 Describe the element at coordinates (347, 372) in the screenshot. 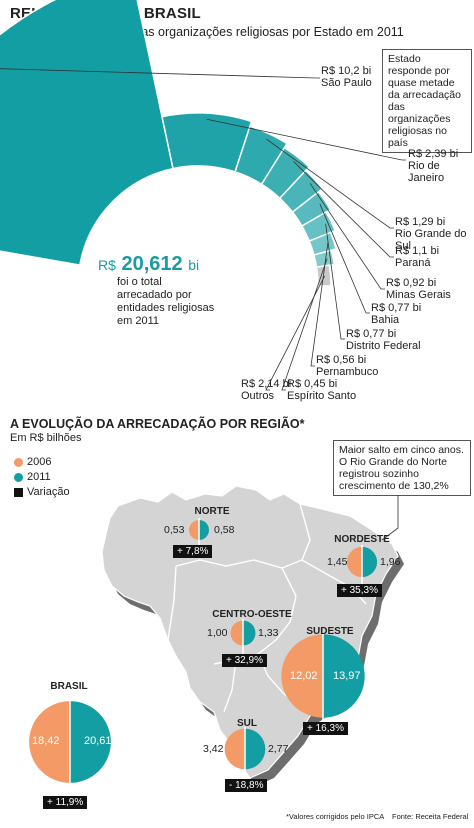

I see `slice-name: Pernambuco` at that location.